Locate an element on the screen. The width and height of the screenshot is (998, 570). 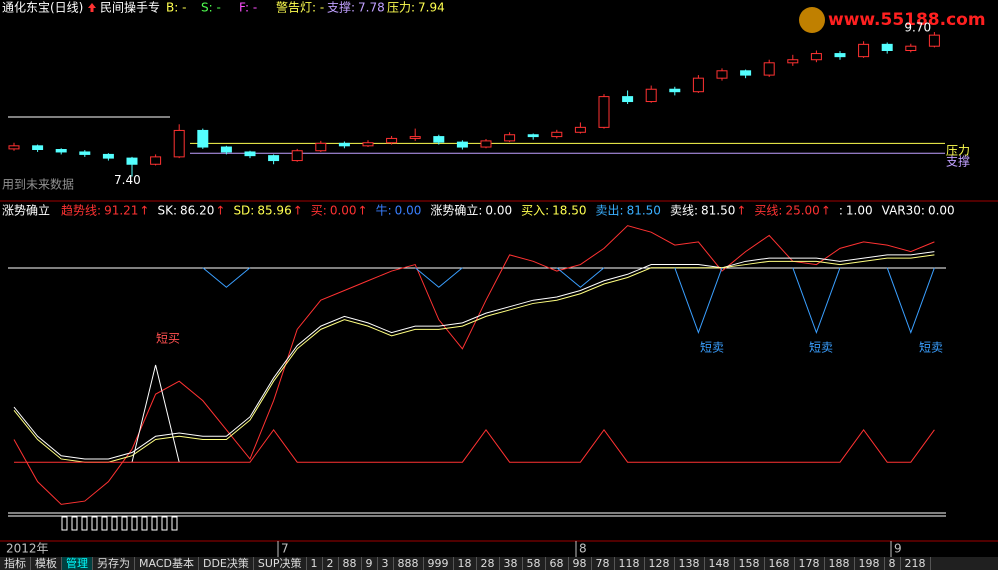
tab: 118 is located at coordinates (630, 563).